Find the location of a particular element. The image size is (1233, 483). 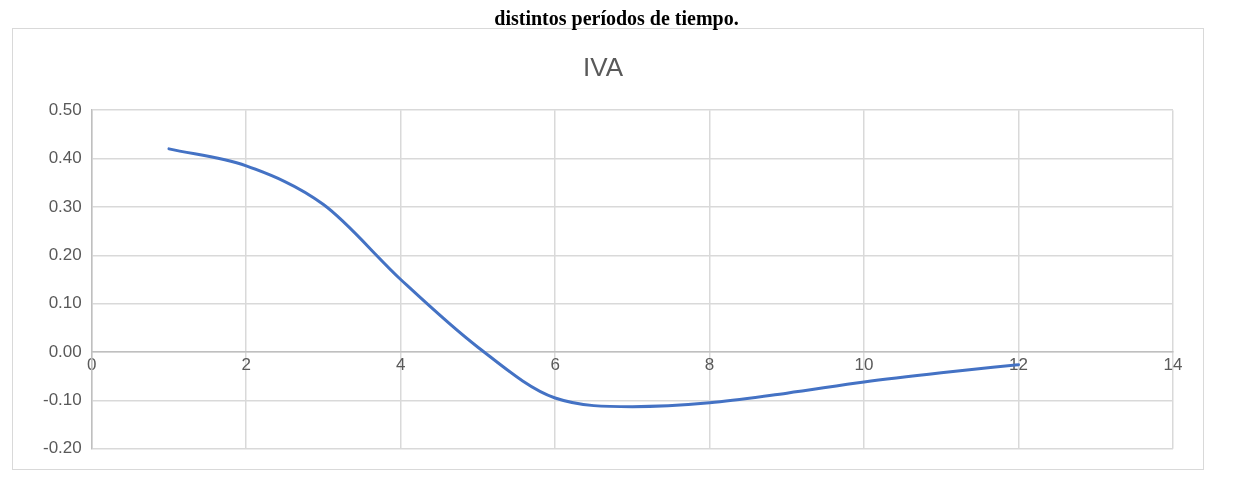

x-tick-label: 6 is located at coordinates (555, 364).